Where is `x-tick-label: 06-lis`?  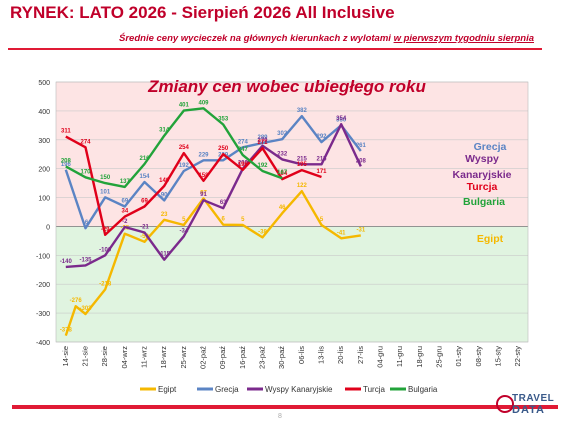 x-tick-label: 06-lis is located at coordinates (301, 355).